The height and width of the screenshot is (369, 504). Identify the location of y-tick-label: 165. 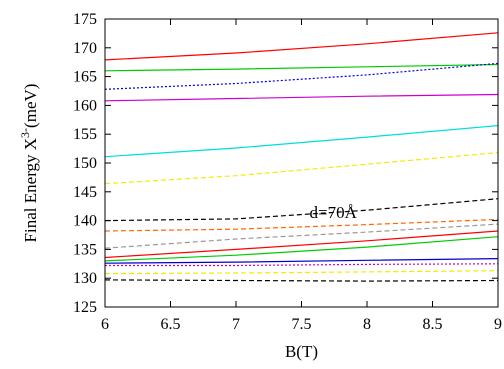
(85, 77).